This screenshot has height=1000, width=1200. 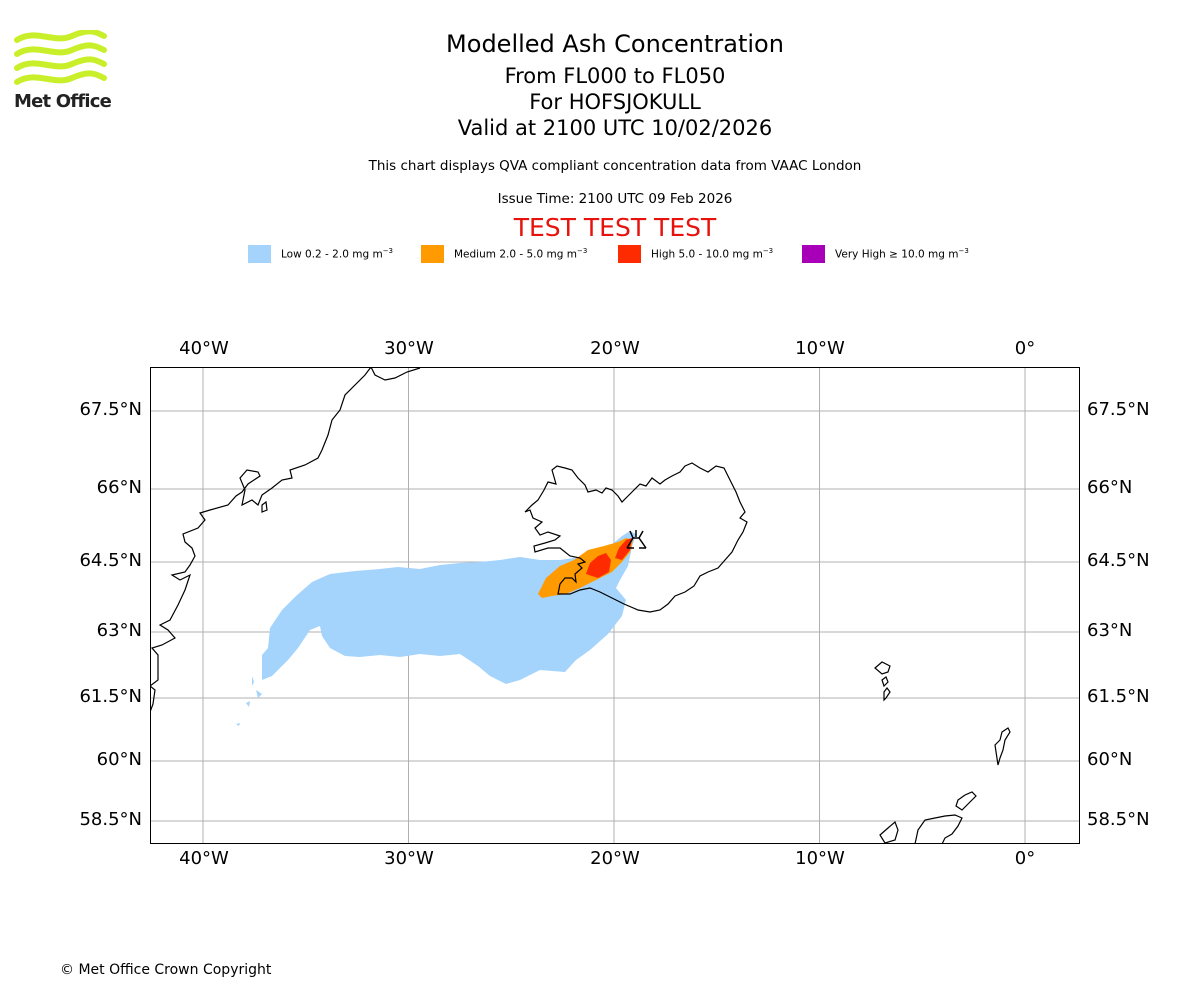 What do you see at coordinates (110, 560) in the screenshot?
I see `lat-tick-left-64-5n: 64.5°N` at bounding box center [110, 560].